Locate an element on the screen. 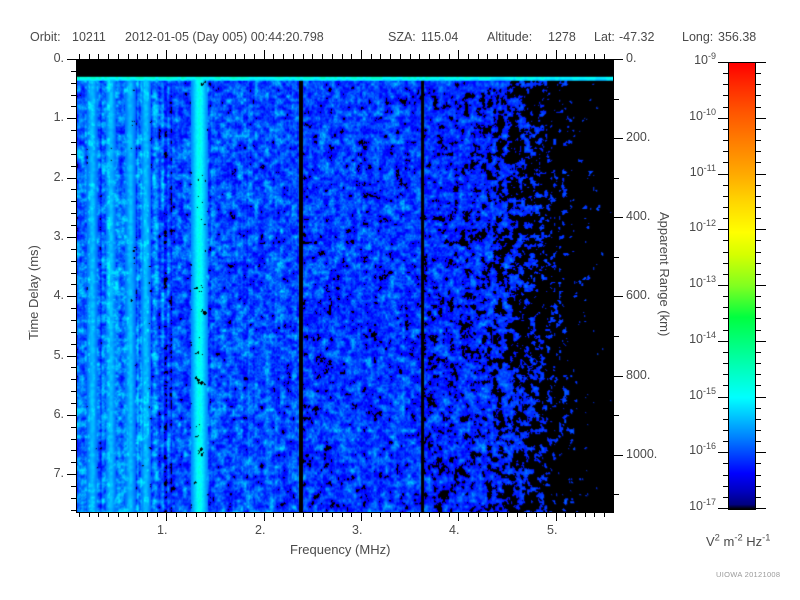 The height and width of the screenshot is (600, 800). header-long: Long: is located at coordinates (698, 37).